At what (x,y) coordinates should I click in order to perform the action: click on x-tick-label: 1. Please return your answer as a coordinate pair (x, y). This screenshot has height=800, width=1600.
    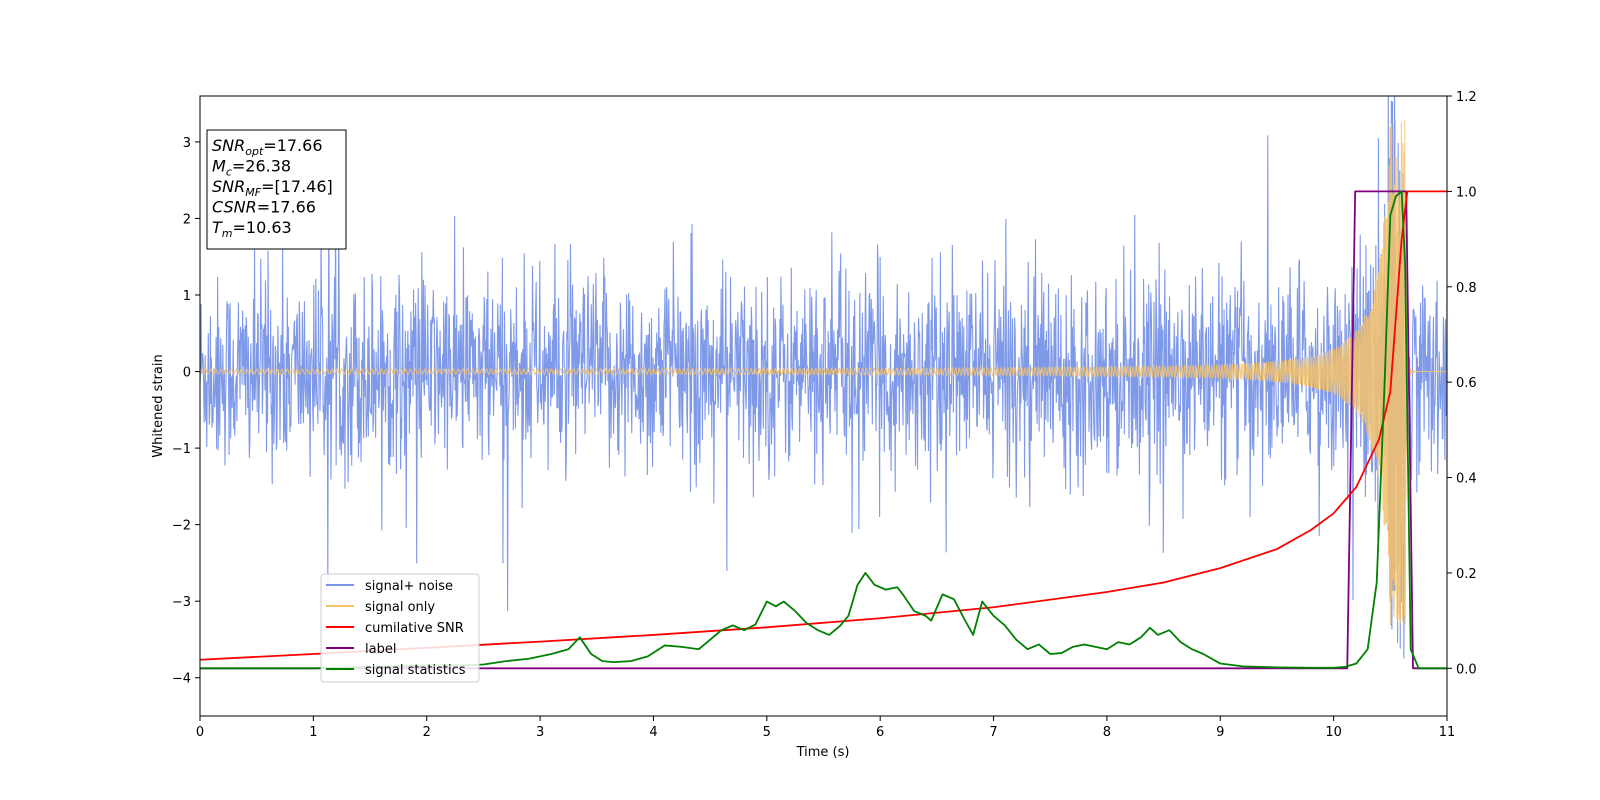
    Looking at the image, I should click on (313, 732).